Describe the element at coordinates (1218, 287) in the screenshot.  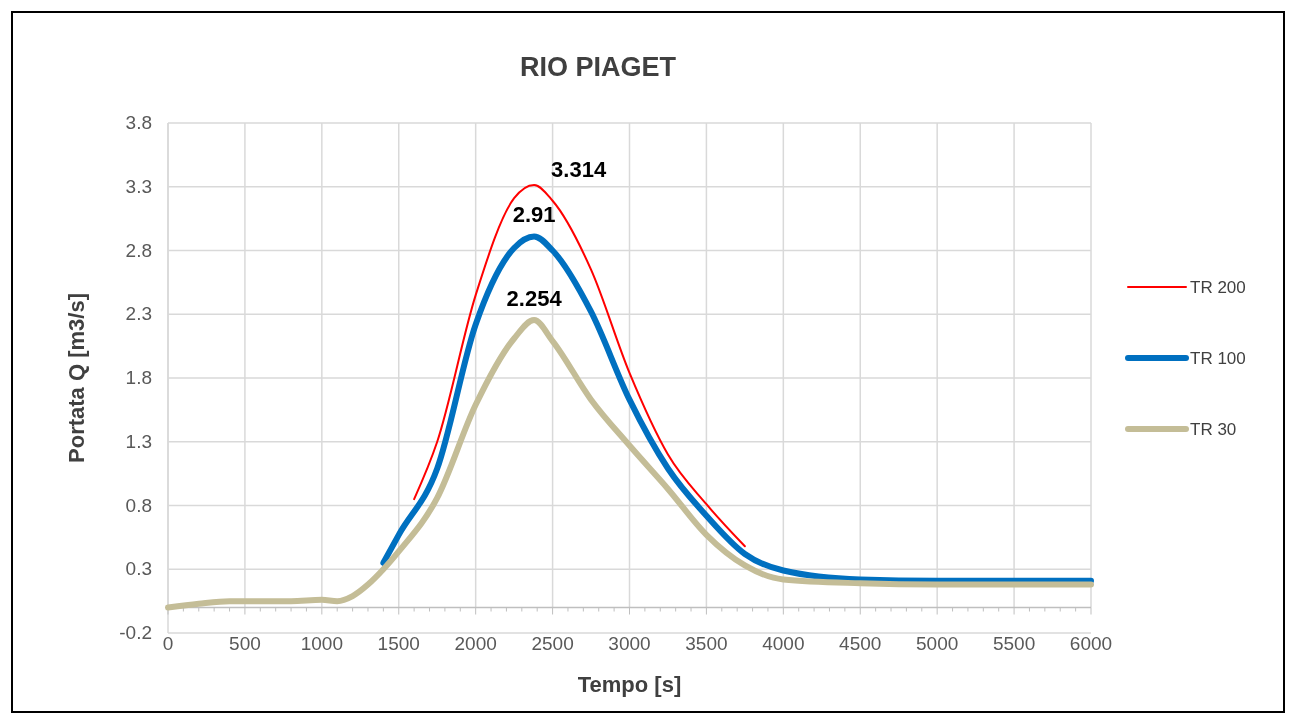
I see `legend-label: TR 200` at that location.